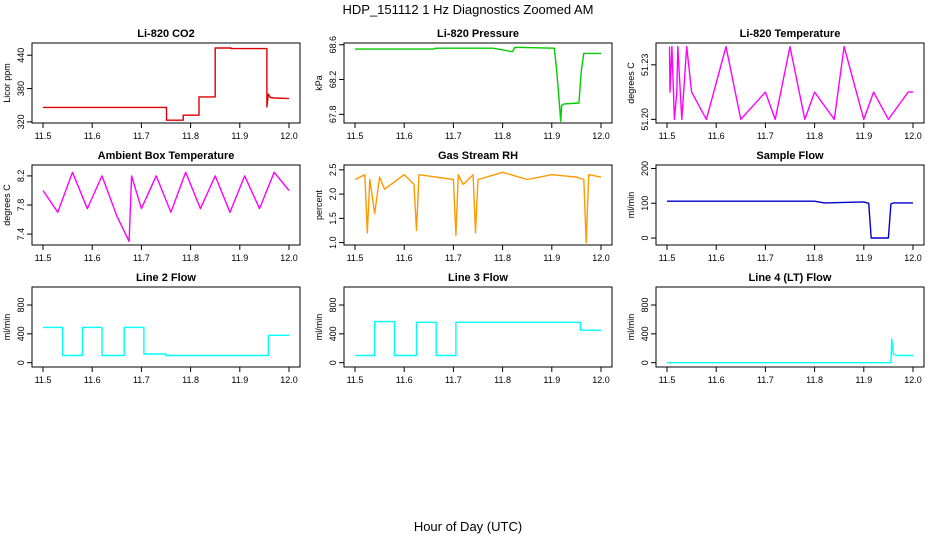 This screenshot has width=936, height=540. What do you see at coordinates (333, 218) in the screenshot?
I see `y-tick-label: 1.5` at bounding box center [333, 218].